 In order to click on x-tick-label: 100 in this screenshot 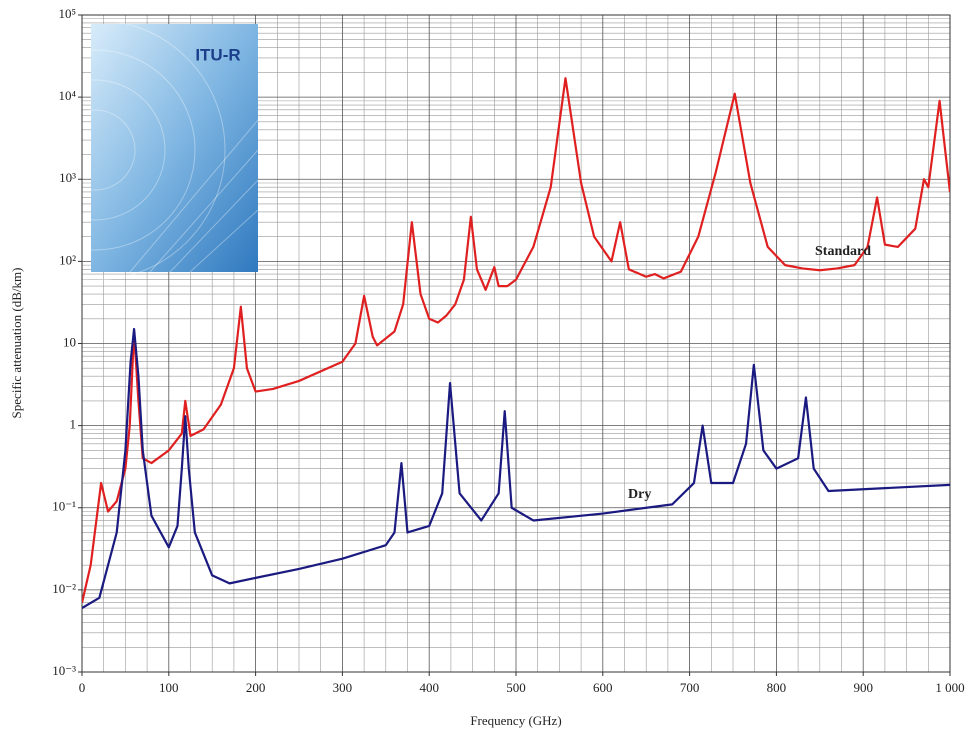, I will do `click(169, 687)`.